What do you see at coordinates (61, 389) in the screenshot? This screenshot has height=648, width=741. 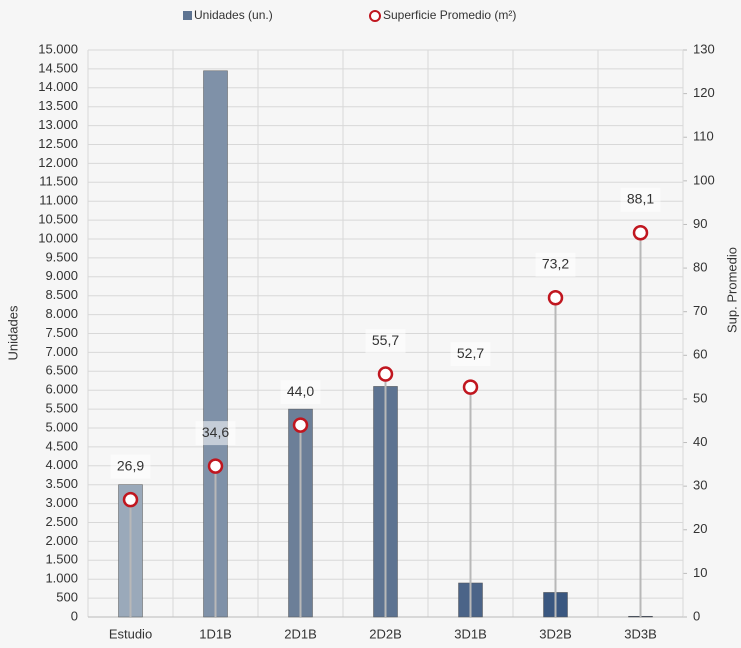 I see `y-tick-label: 6.000` at bounding box center [61, 389].